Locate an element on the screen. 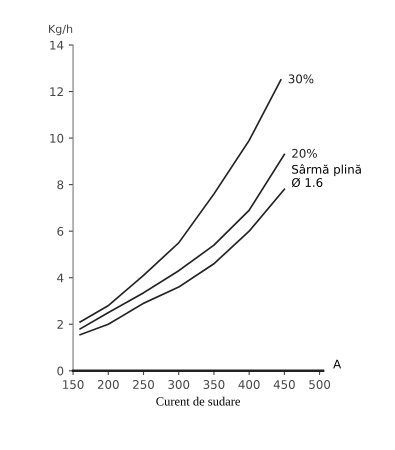 Image resolution: width=395 pixels, height=450 pixels. y-tick-label: 14 is located at coordinates (57, 45).